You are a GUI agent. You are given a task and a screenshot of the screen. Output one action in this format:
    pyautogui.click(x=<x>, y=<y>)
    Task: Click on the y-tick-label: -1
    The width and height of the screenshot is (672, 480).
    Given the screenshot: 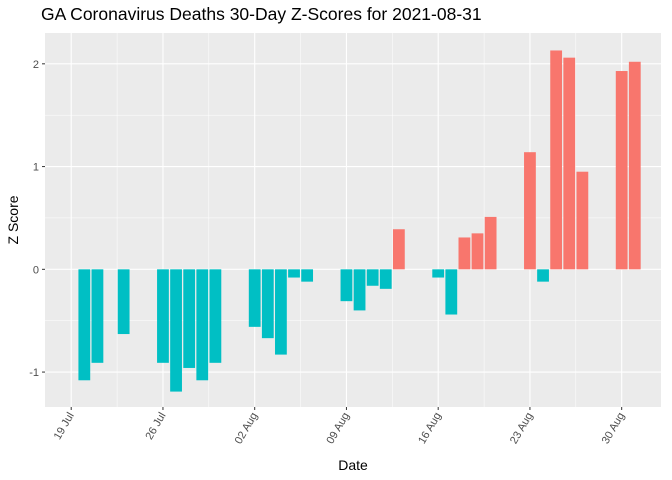 What is the action you would take?
    pyautogui.click(x=34, y=373)
    